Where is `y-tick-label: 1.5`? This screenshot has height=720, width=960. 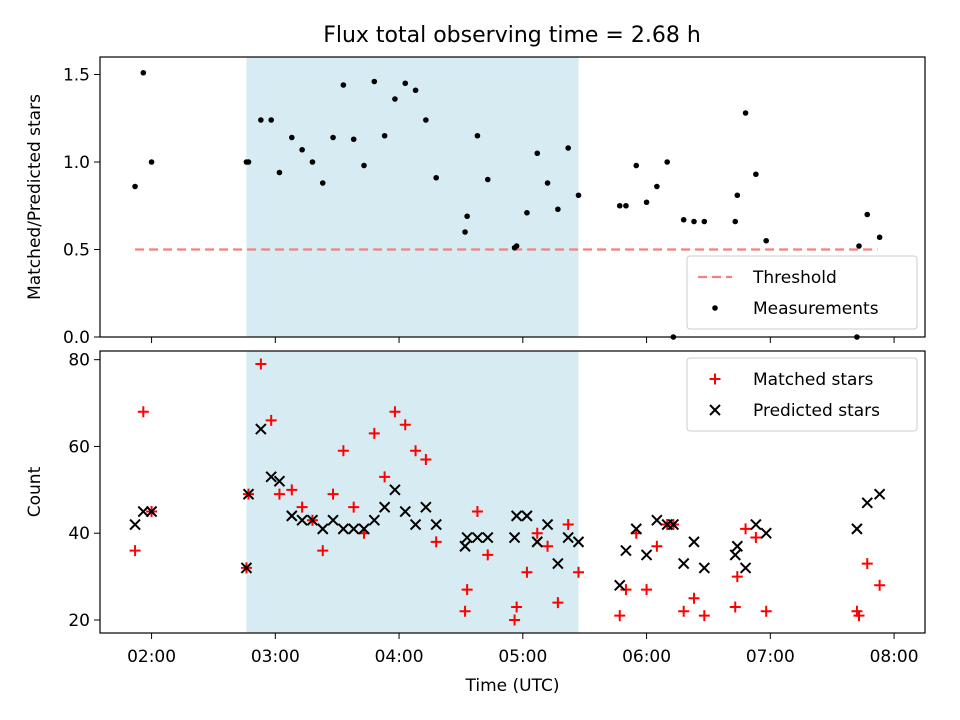 y-tick-label: 1.5 is located at coordinates (76, 76).